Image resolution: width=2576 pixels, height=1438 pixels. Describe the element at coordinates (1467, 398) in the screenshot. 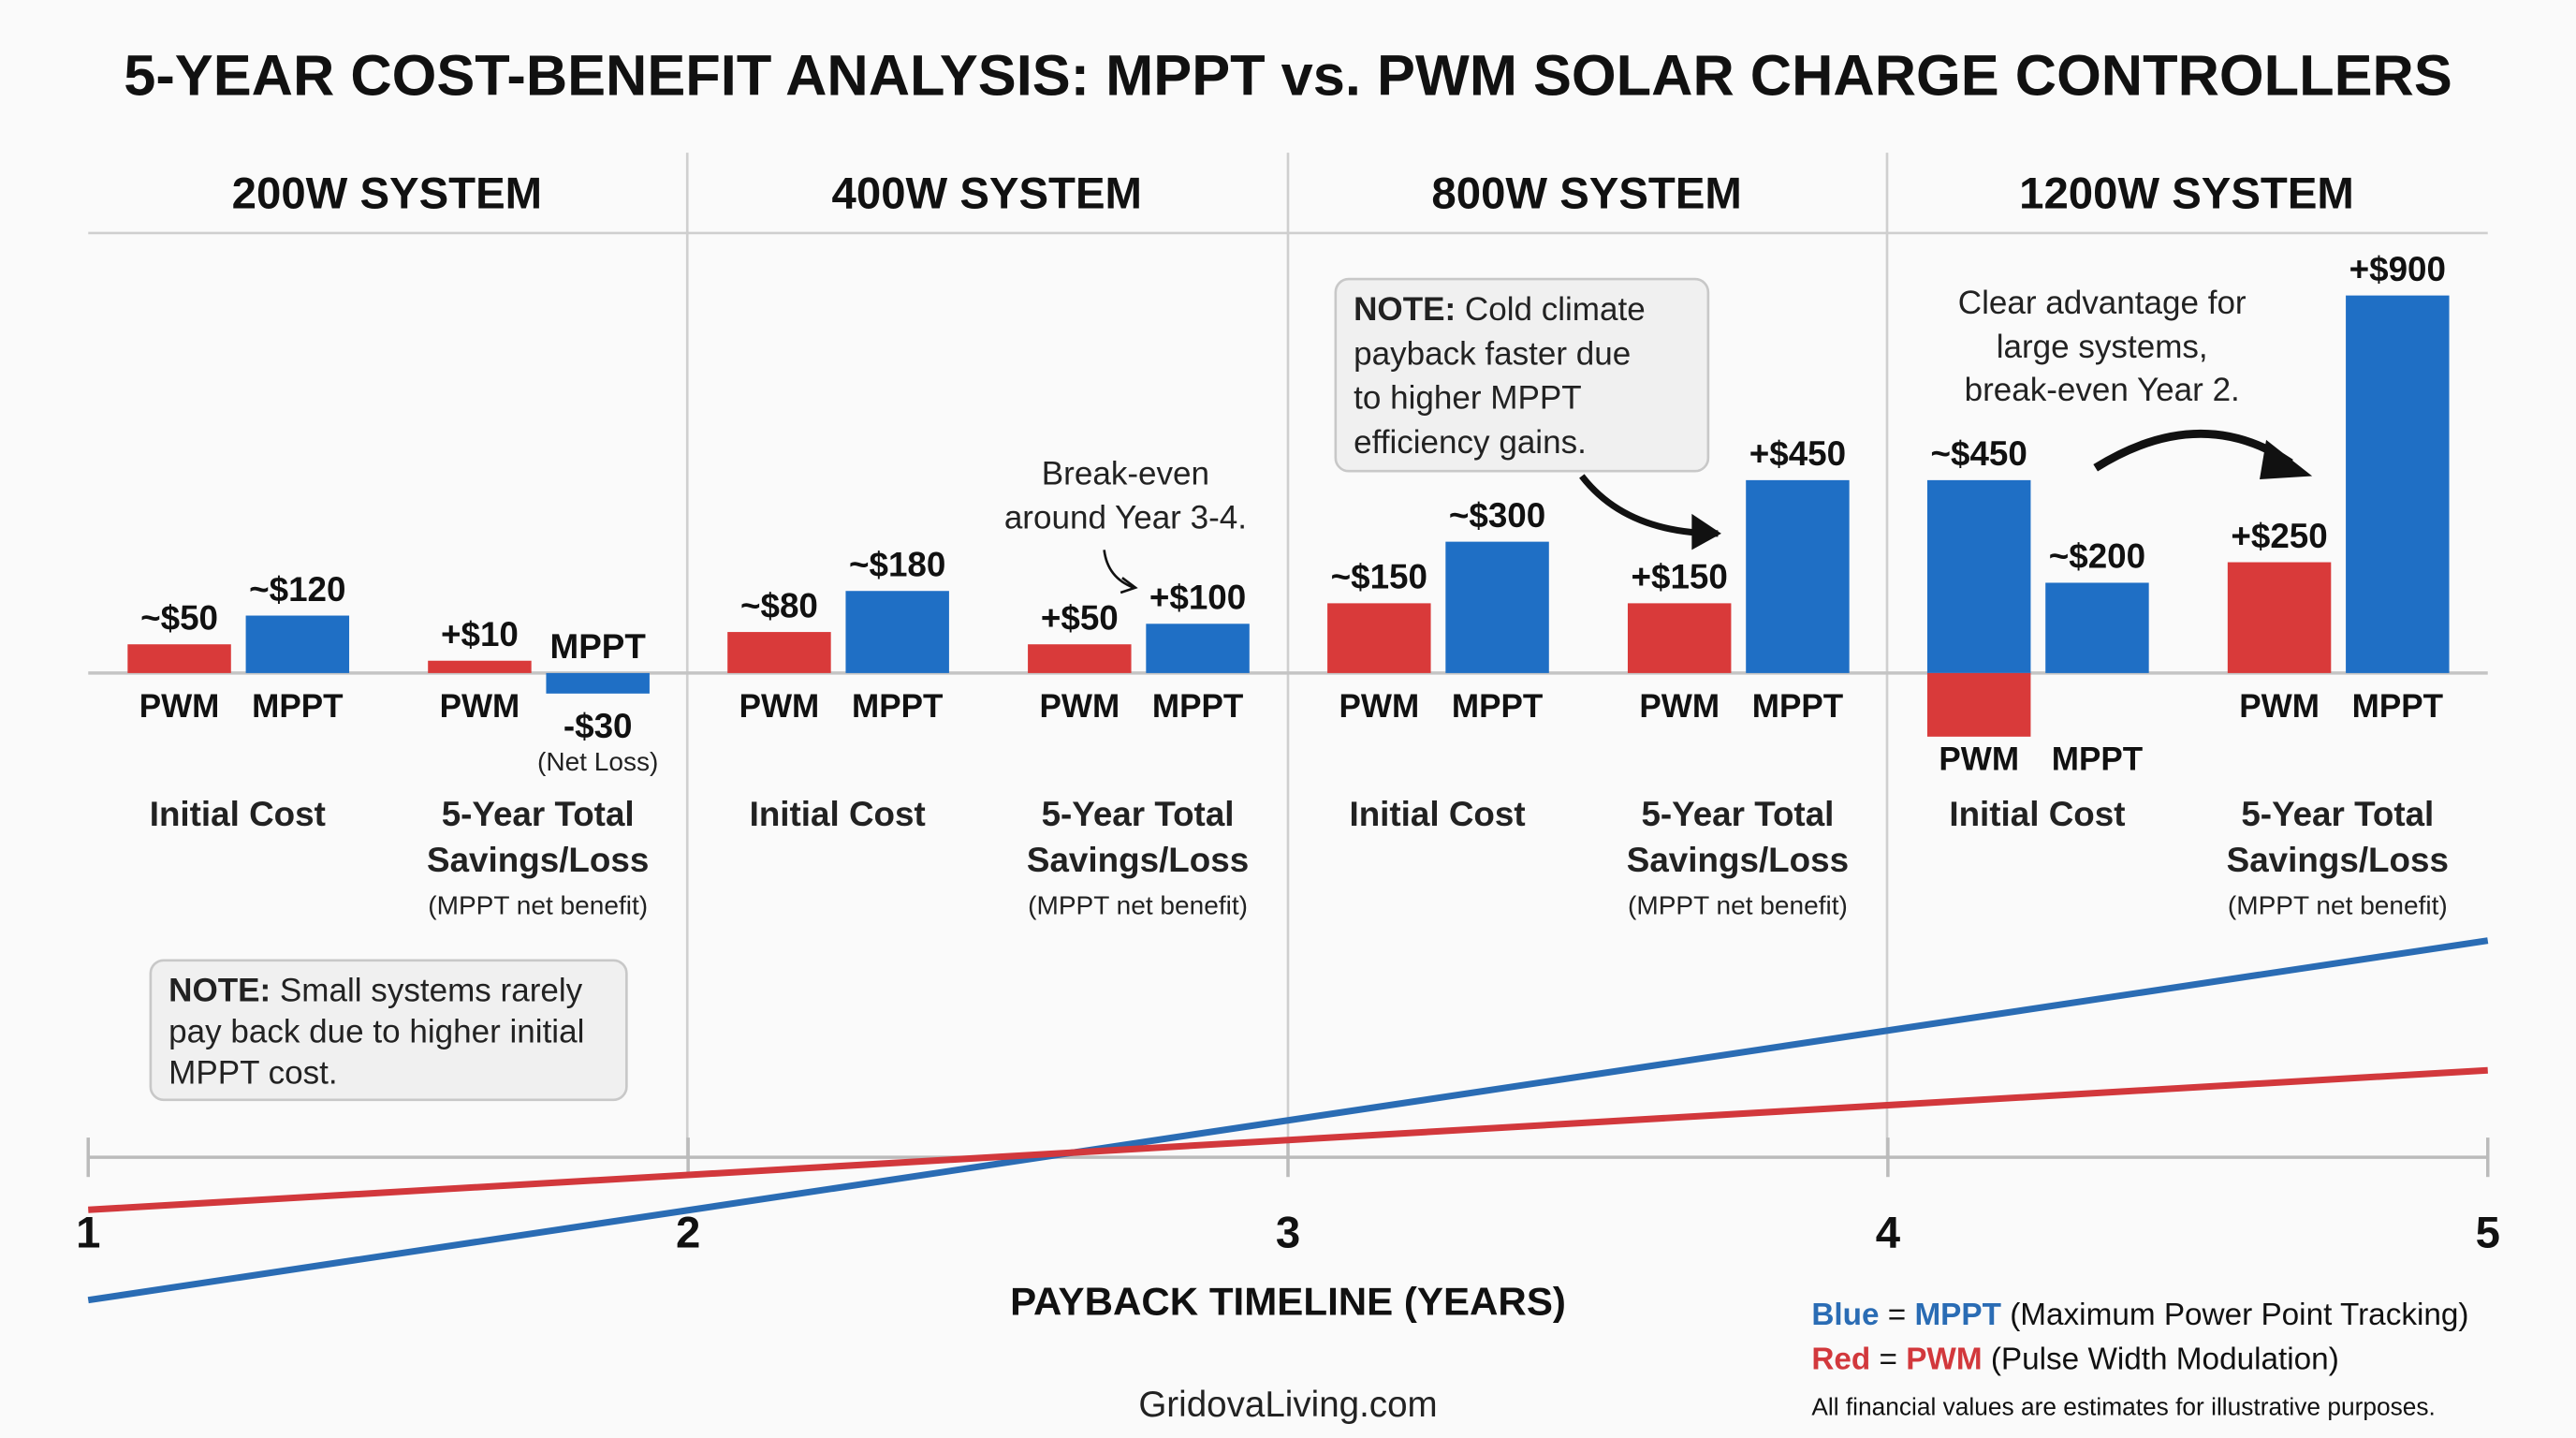

I see `note-line: to higher MPPT` at that location.